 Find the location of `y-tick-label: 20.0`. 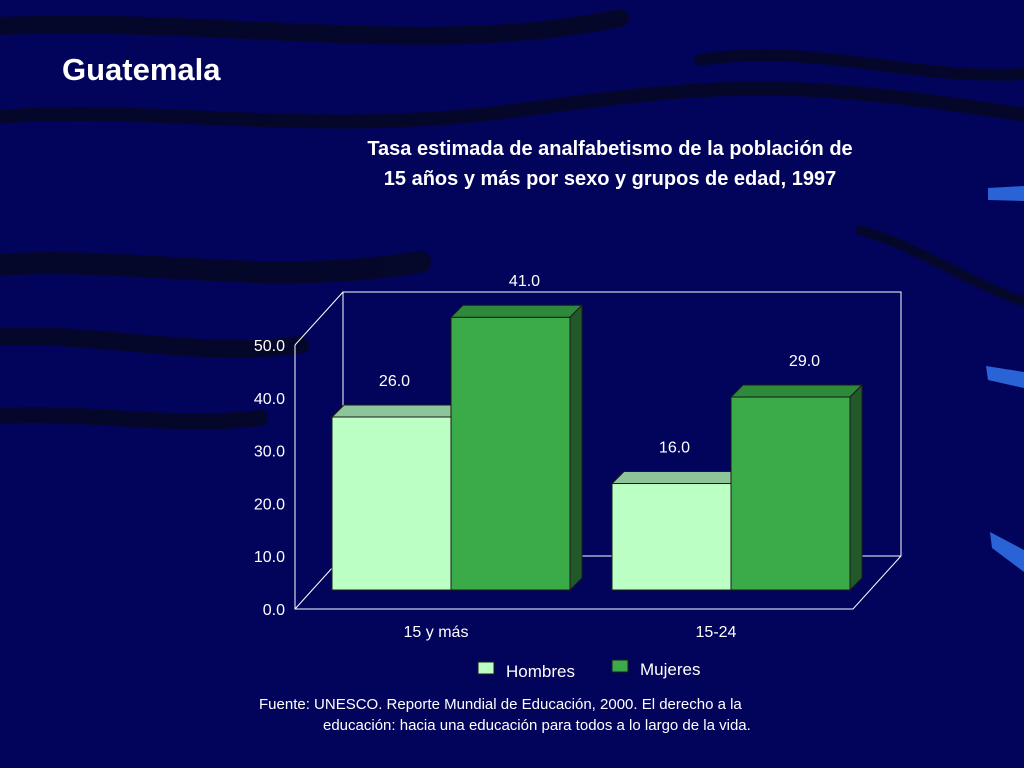

y-tick-label: 20.0 is located at coordinates (269, 504).